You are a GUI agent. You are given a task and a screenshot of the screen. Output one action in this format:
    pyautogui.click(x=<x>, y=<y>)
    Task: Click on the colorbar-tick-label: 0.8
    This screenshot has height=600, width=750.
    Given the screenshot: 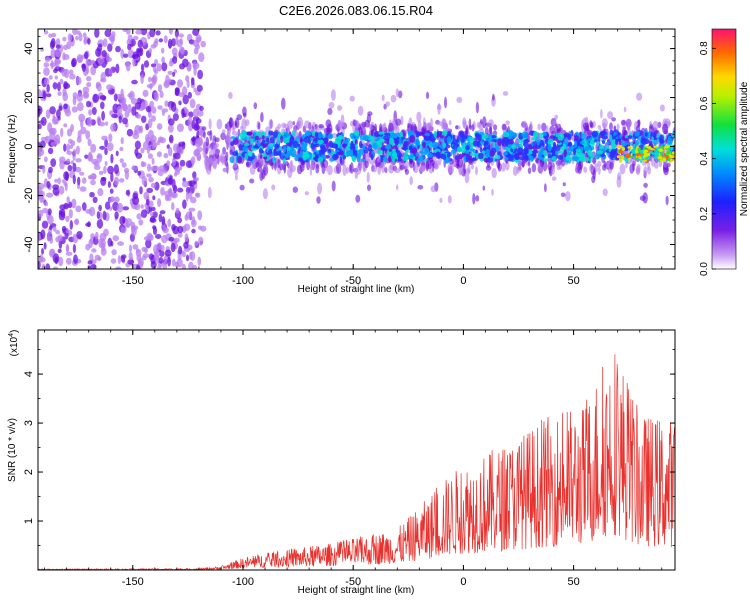 What is the action you would take?
    pyautogui.click(x=704, y=48)
    